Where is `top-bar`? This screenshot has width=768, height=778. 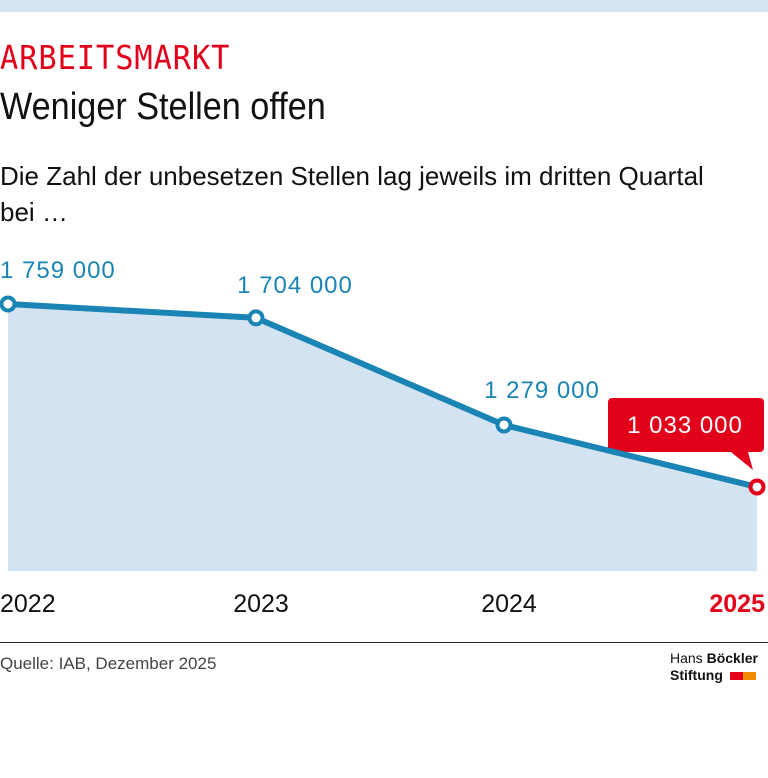 top-bar is located at coordinates (384, 6).